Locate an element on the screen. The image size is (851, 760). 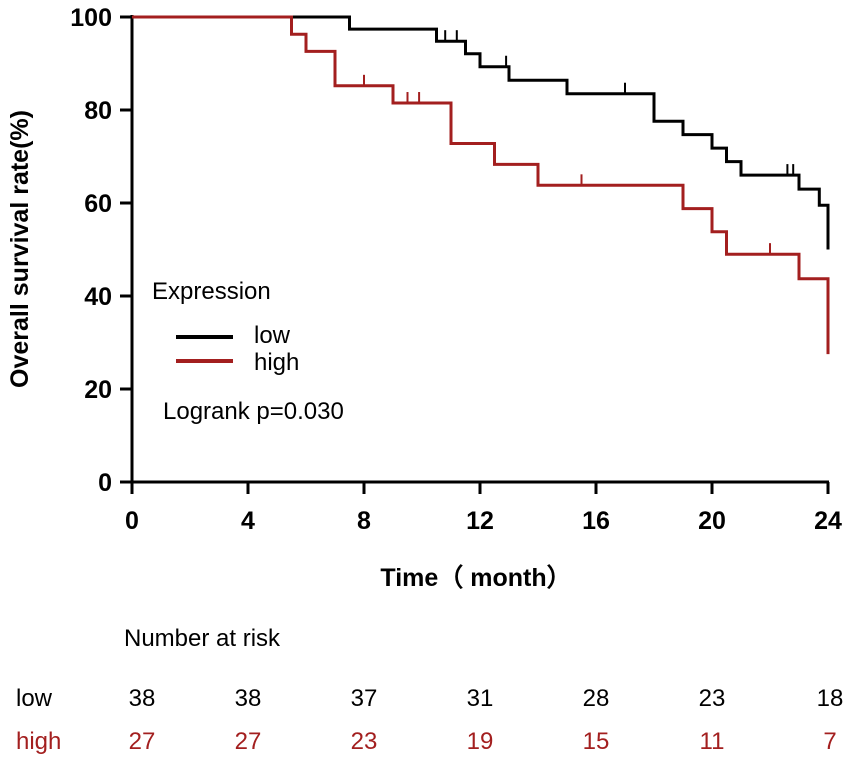
x-axis-label: Time（ month） is located at coordinates (475, 577).